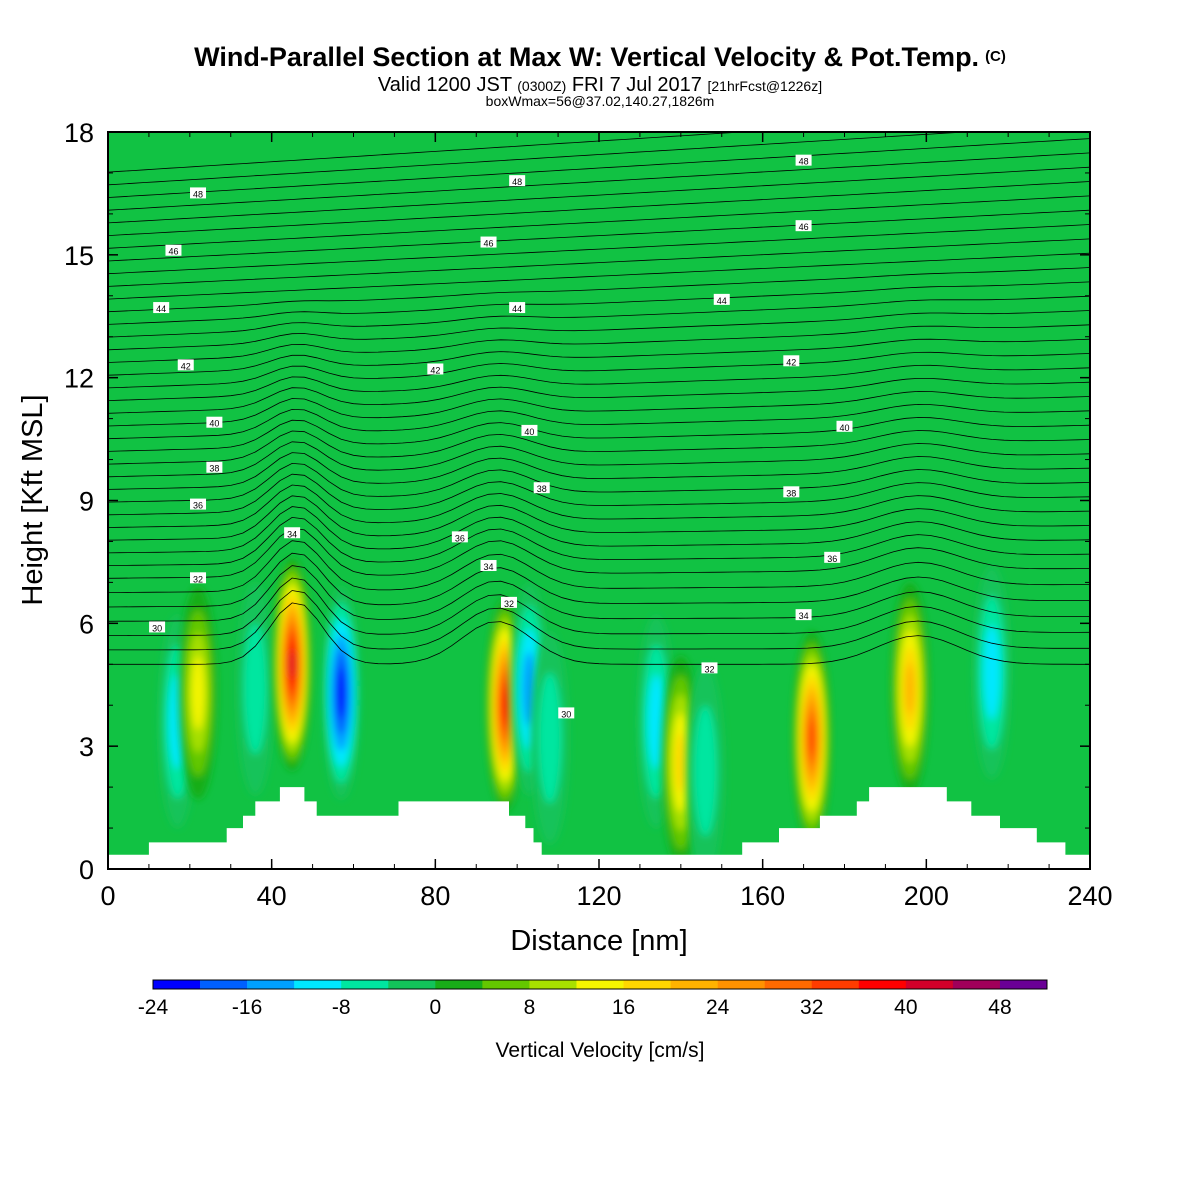 Image resolution: width=1200 pixels, height=1200 pixels. I want to click on box-max-info: boxWmax=56@37.02,140.27,1826m, so click(600, 101).